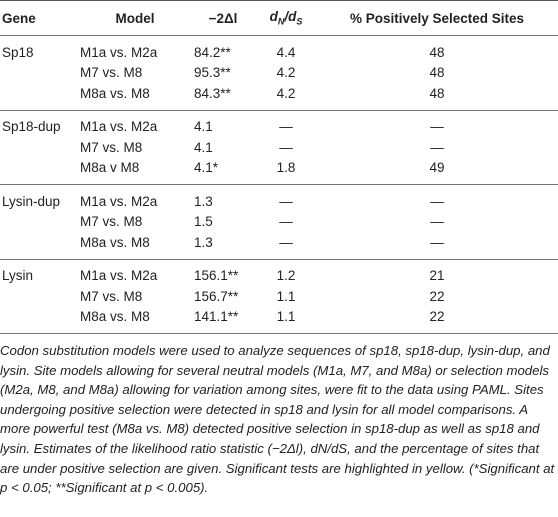  I want to click on table-cell: 84.2**, so click(212, 52).